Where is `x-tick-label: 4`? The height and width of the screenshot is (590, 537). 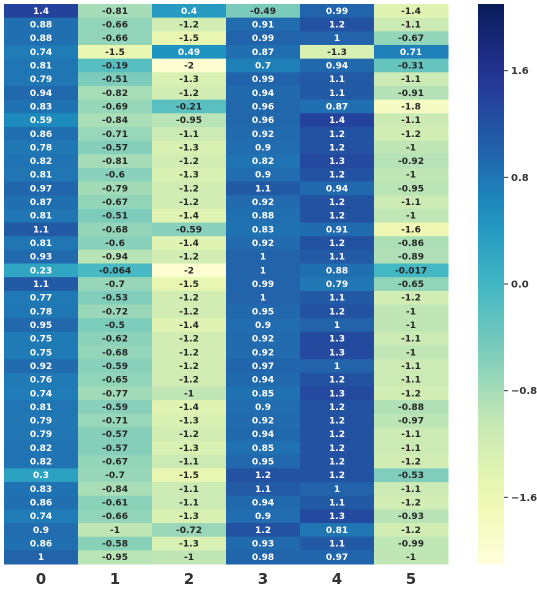
x-tick-label: 4 is located at coordinates (337, 579).